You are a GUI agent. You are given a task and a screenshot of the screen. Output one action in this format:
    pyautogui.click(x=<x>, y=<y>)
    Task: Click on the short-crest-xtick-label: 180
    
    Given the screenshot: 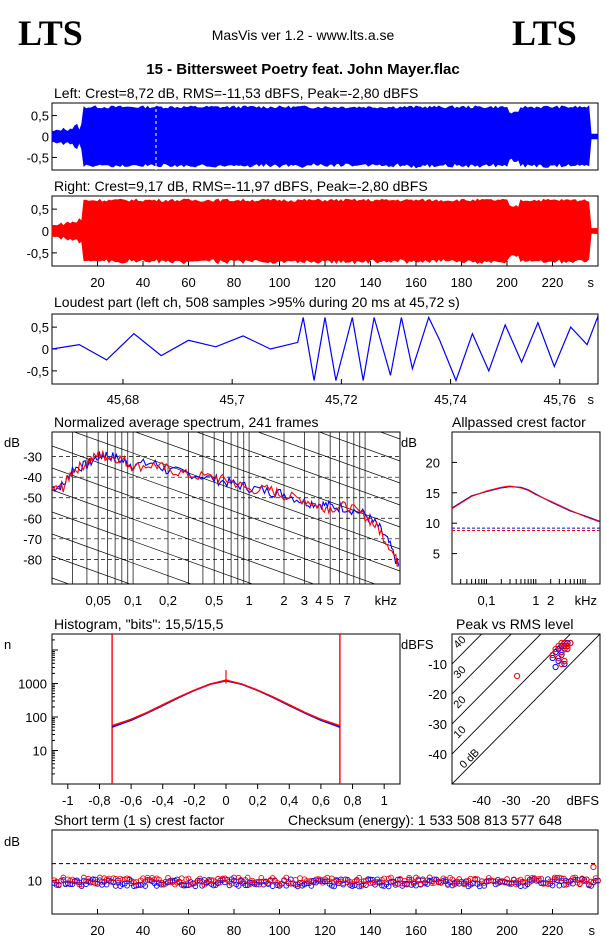 What is the action you would take?
    pyautogui.click(x=462, y=930)
    